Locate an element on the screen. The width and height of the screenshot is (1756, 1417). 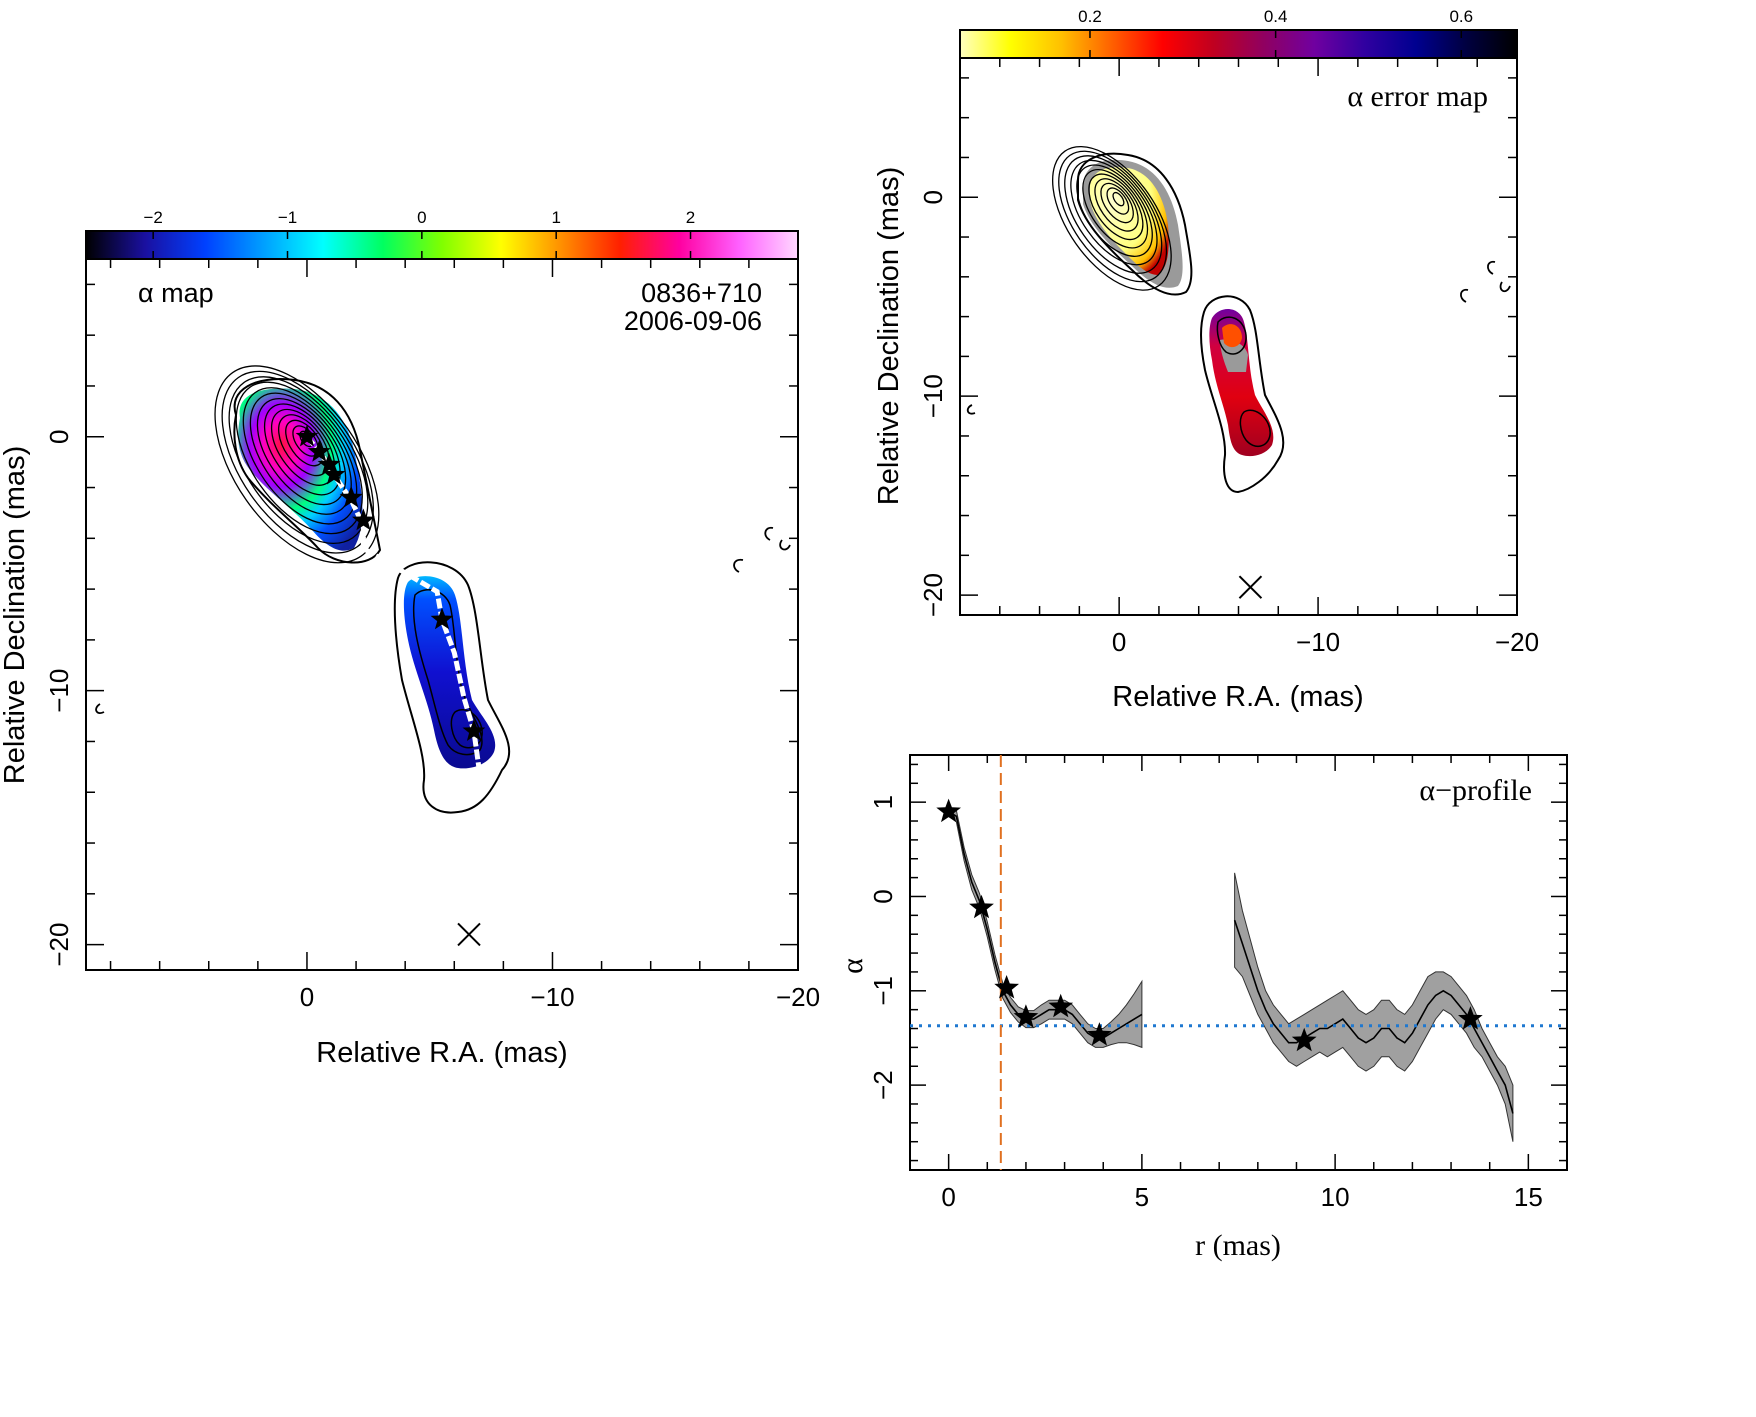
x-tick-label: 10 is located at coordinates (1335, 1197).